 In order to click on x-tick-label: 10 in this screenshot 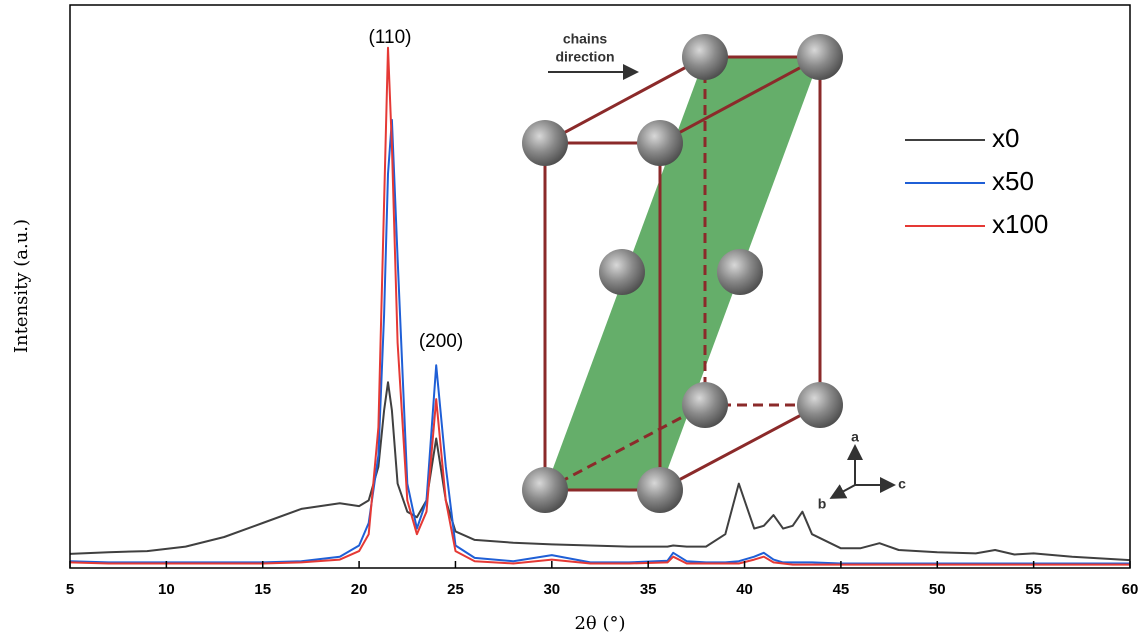, I will do `click(166, 589)`.